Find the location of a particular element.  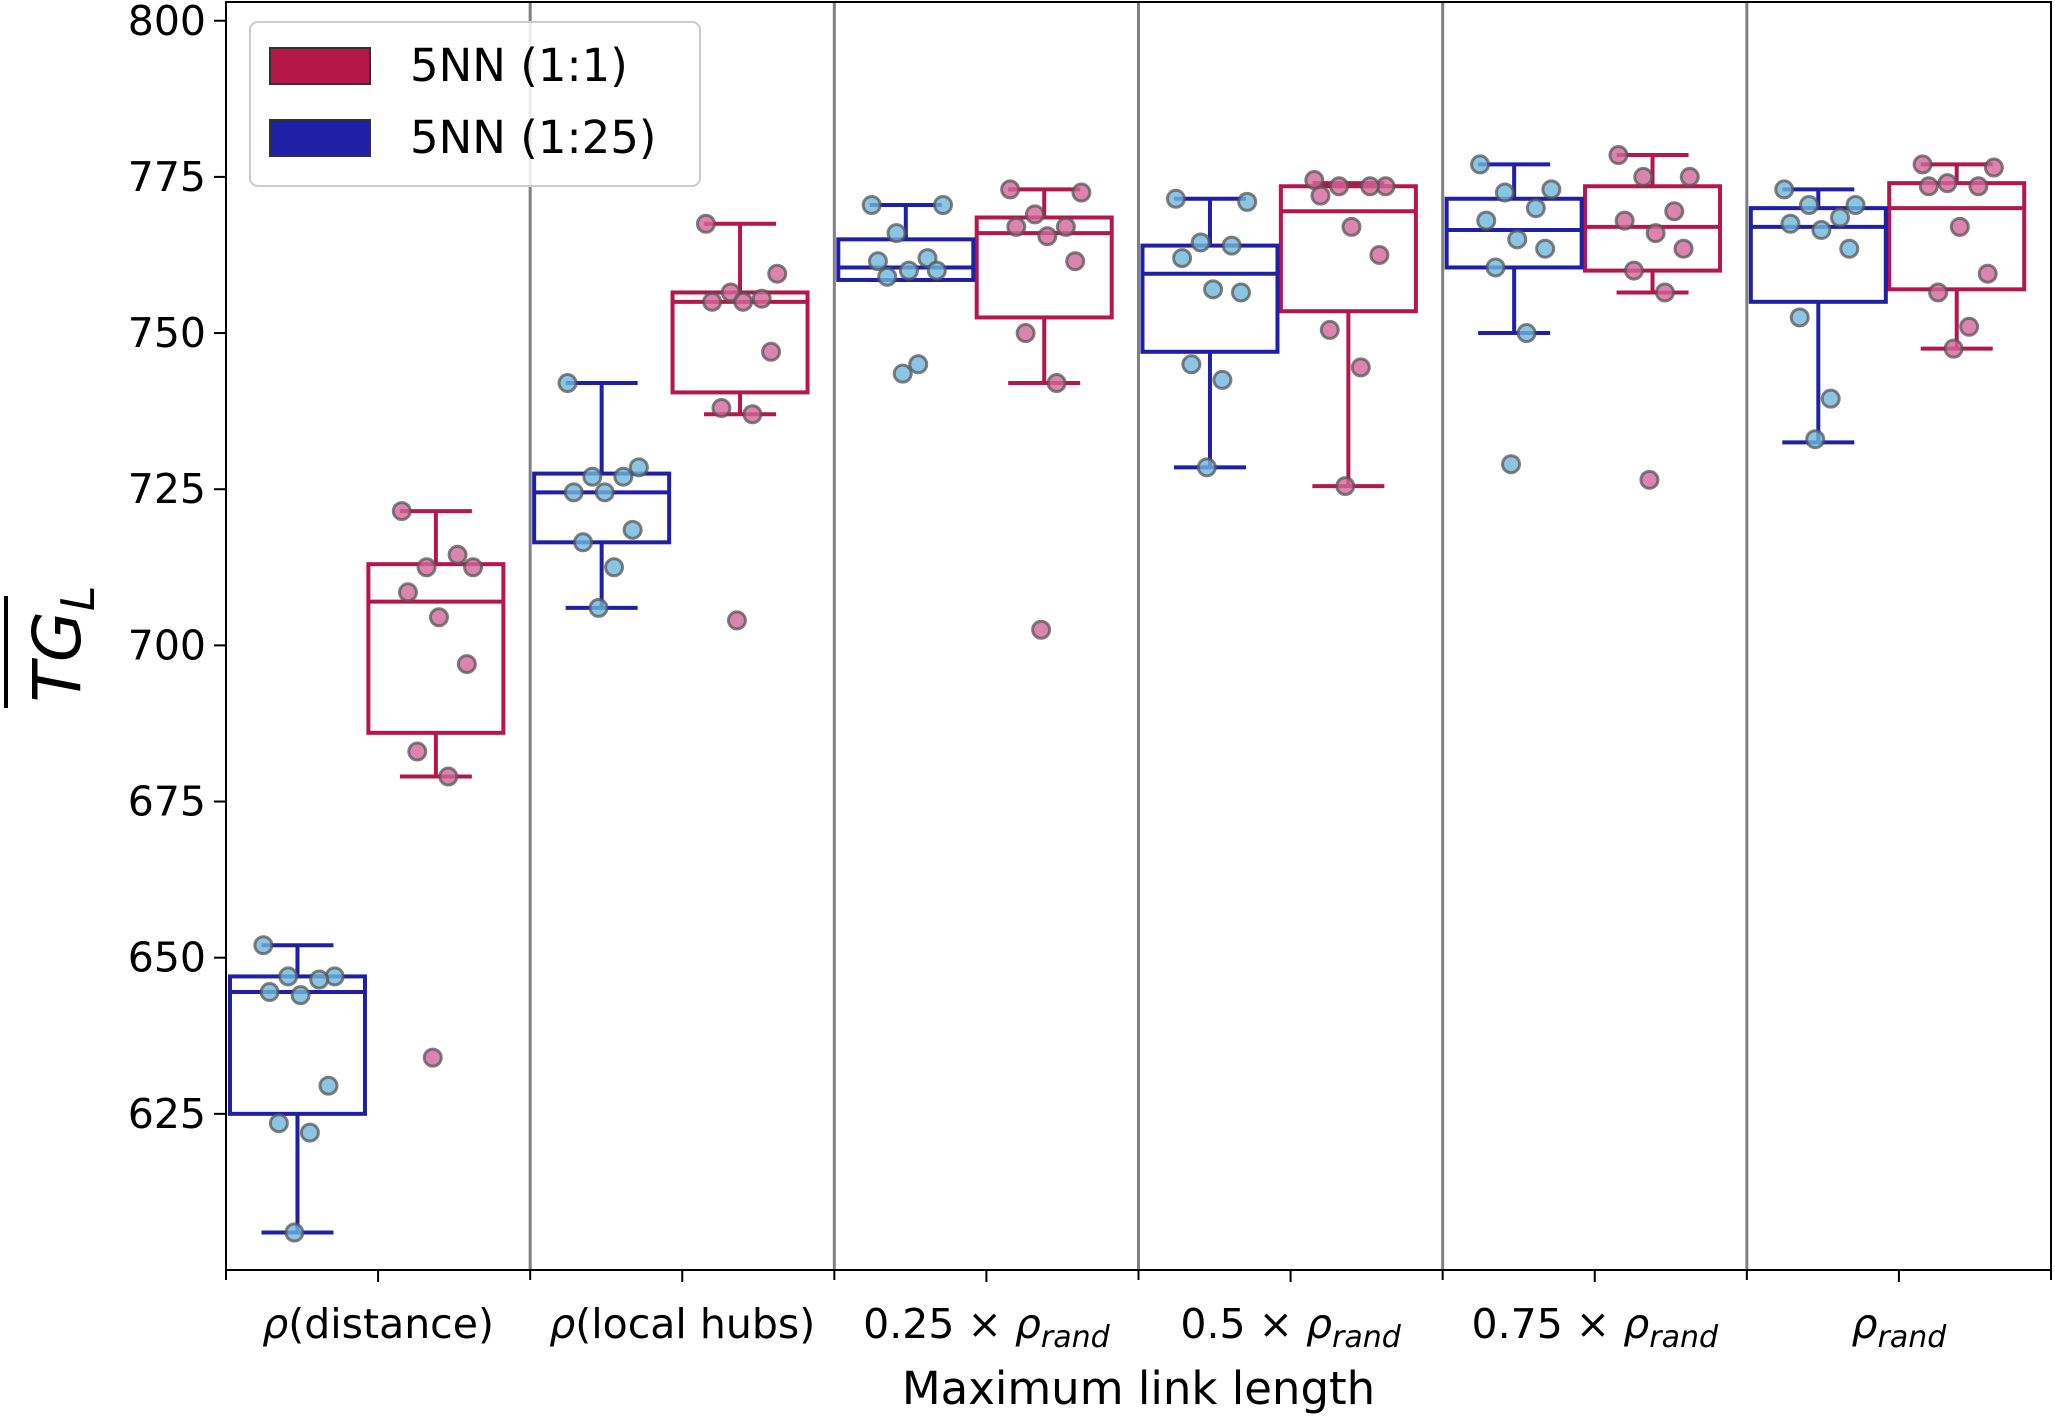

y-axis-title-main: TG is located at coordinates (57, 656).